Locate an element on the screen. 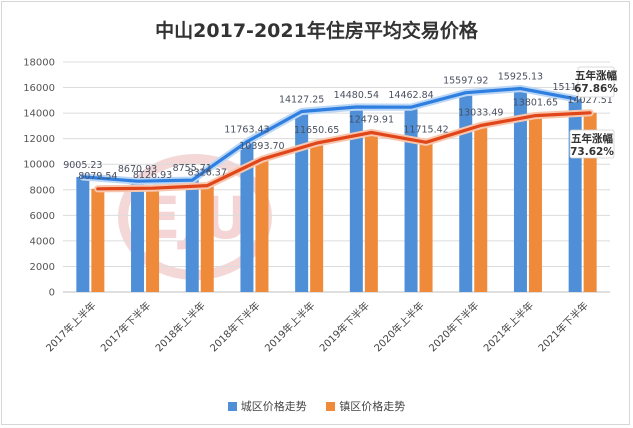  data-label-urban: 14127.25 is located at coordinates (301, 99).